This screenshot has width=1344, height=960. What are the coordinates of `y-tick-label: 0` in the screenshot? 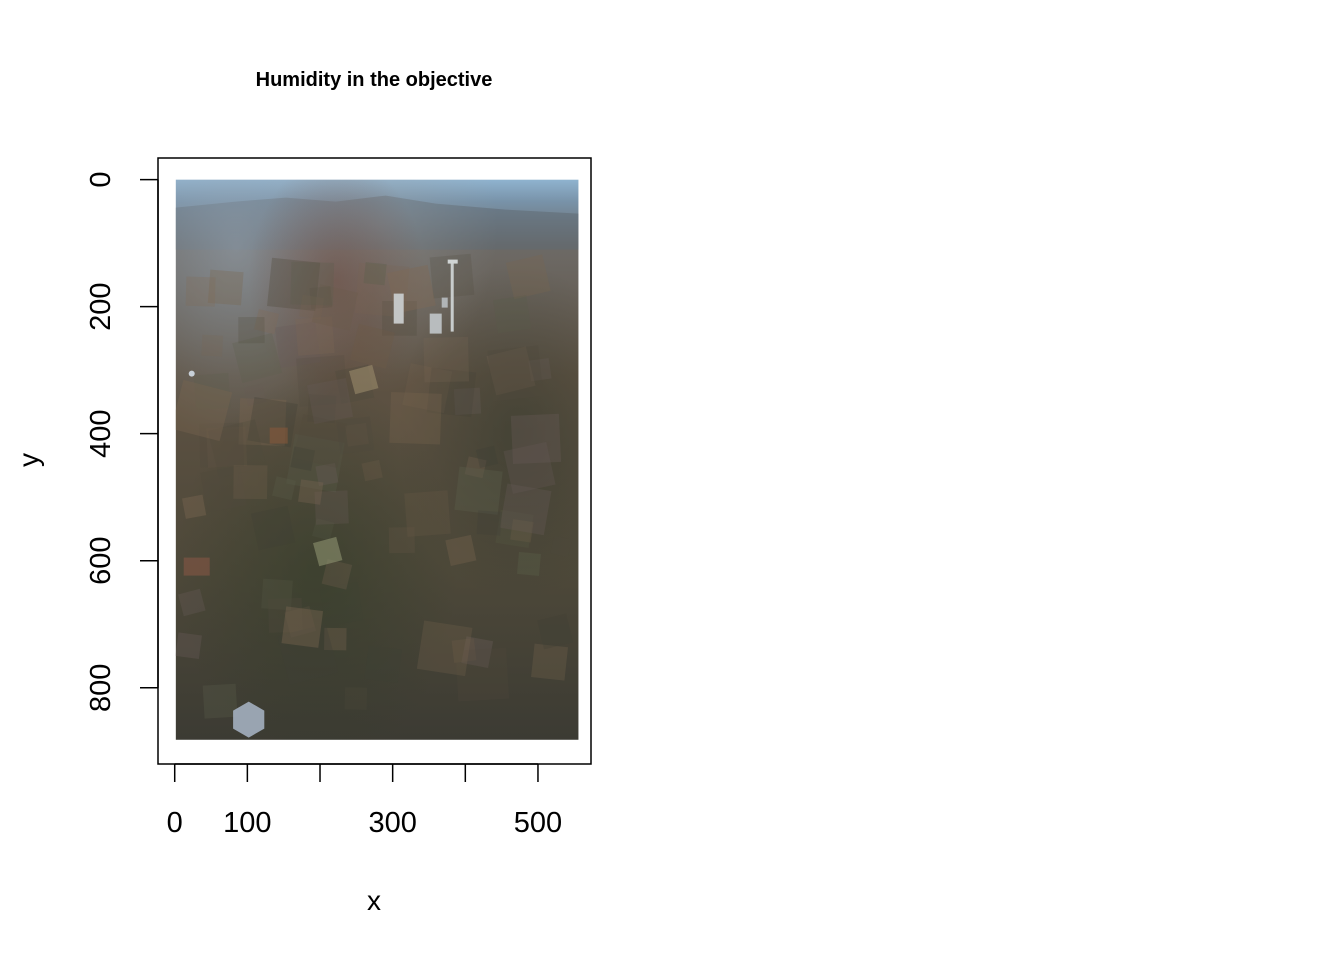 It's located at (101, 180).